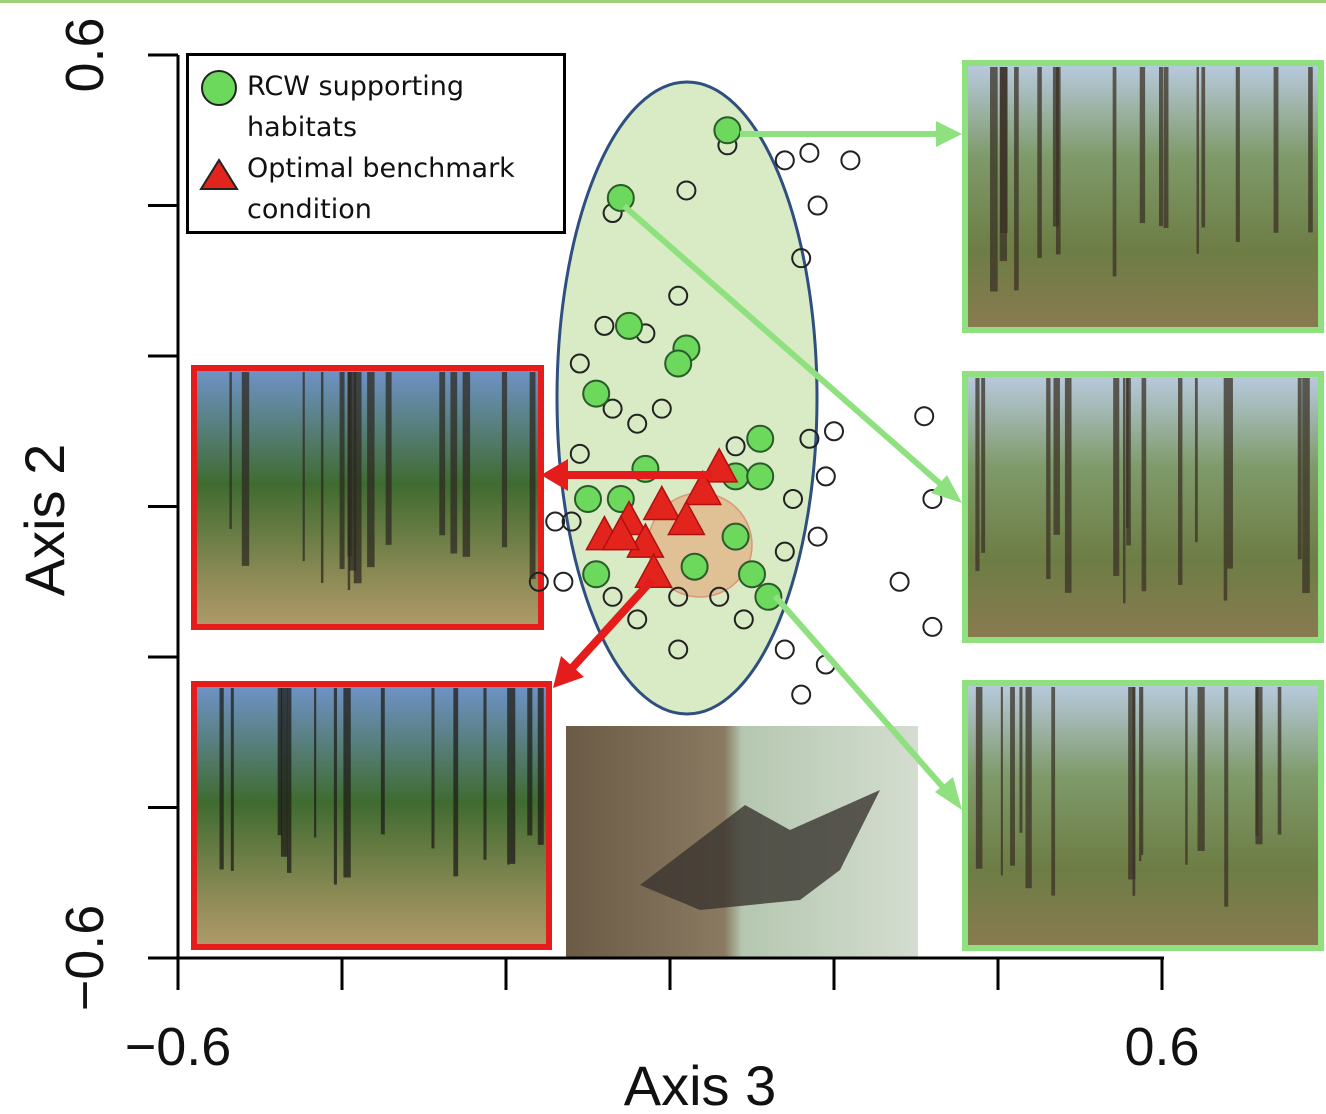  I want to click on bird, so click(760, 850).